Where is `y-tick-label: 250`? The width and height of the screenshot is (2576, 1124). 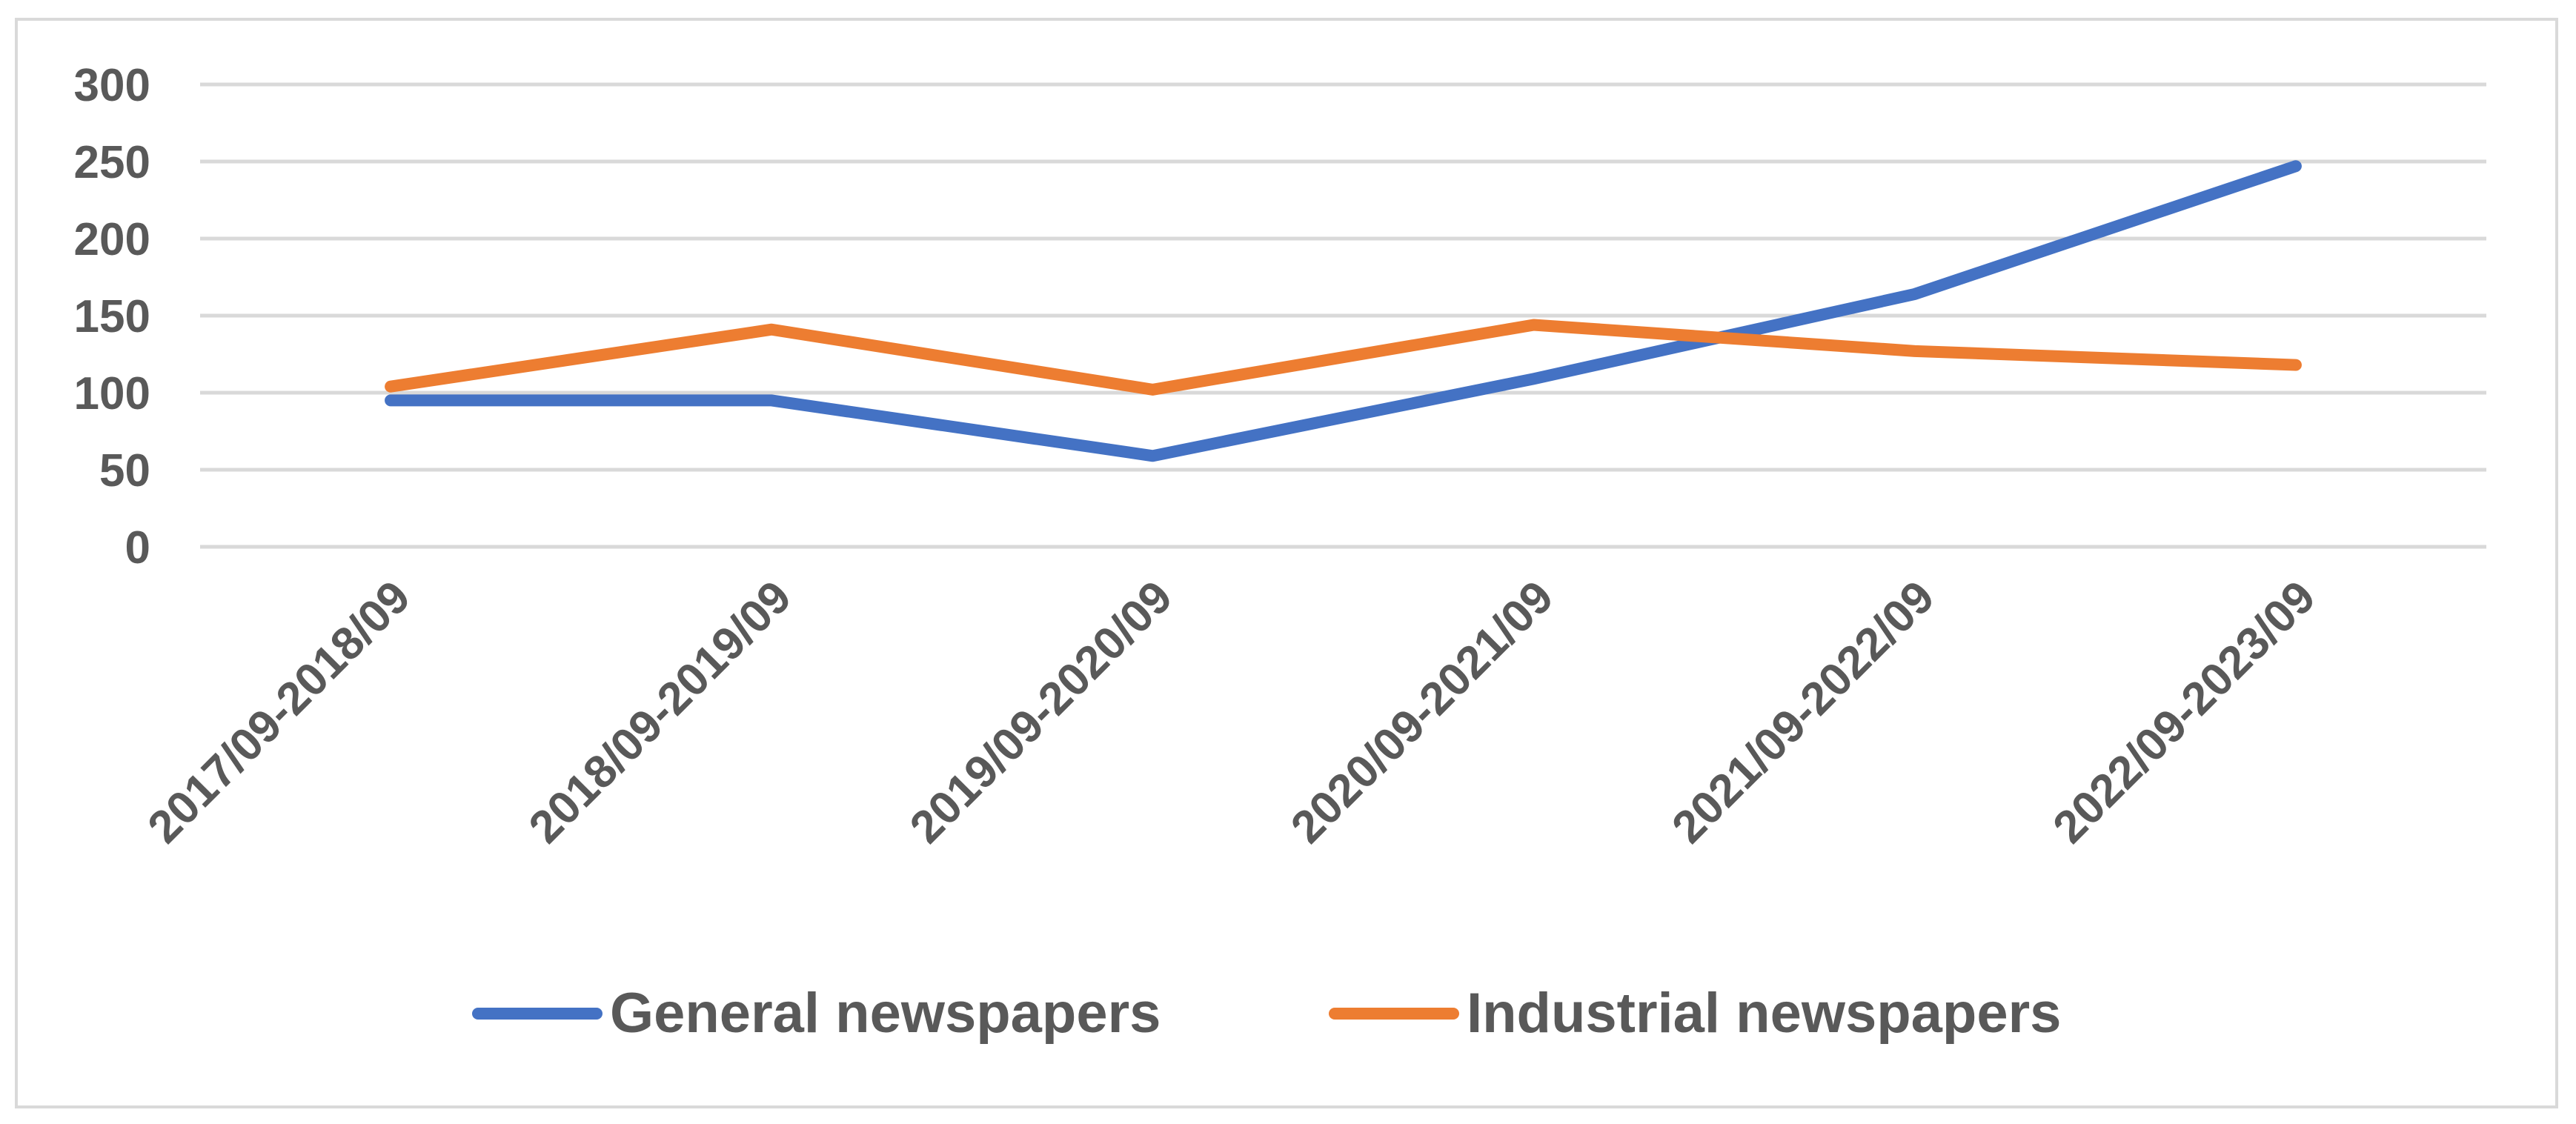 y-tick-label: 250 is located at coordinates (112, 162).